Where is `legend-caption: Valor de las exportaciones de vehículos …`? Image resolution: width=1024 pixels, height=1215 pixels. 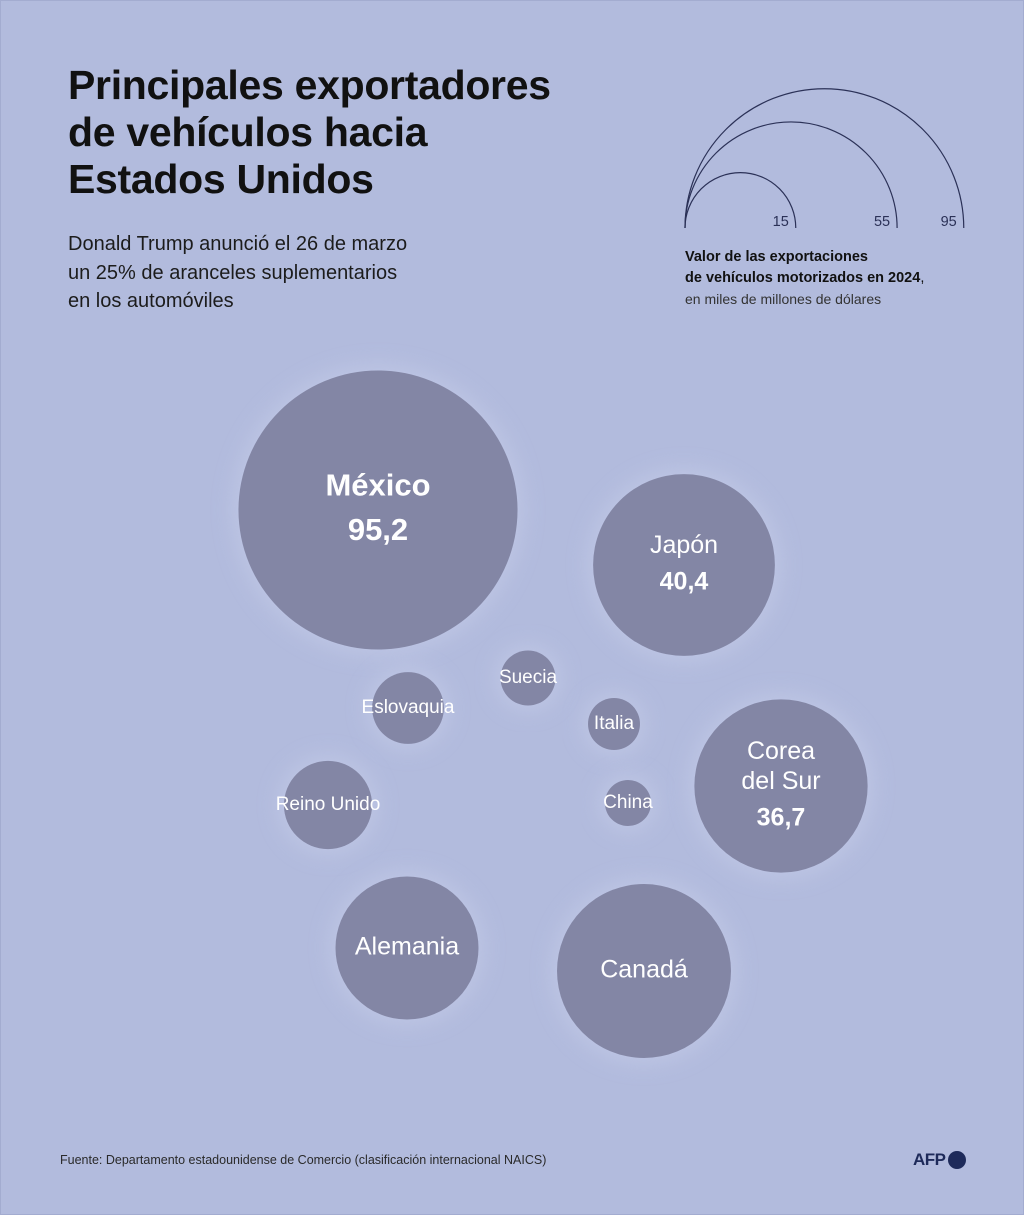
legend-caption: Valor de las exportaciones de vehículos … is located at coordinates (845, 278).